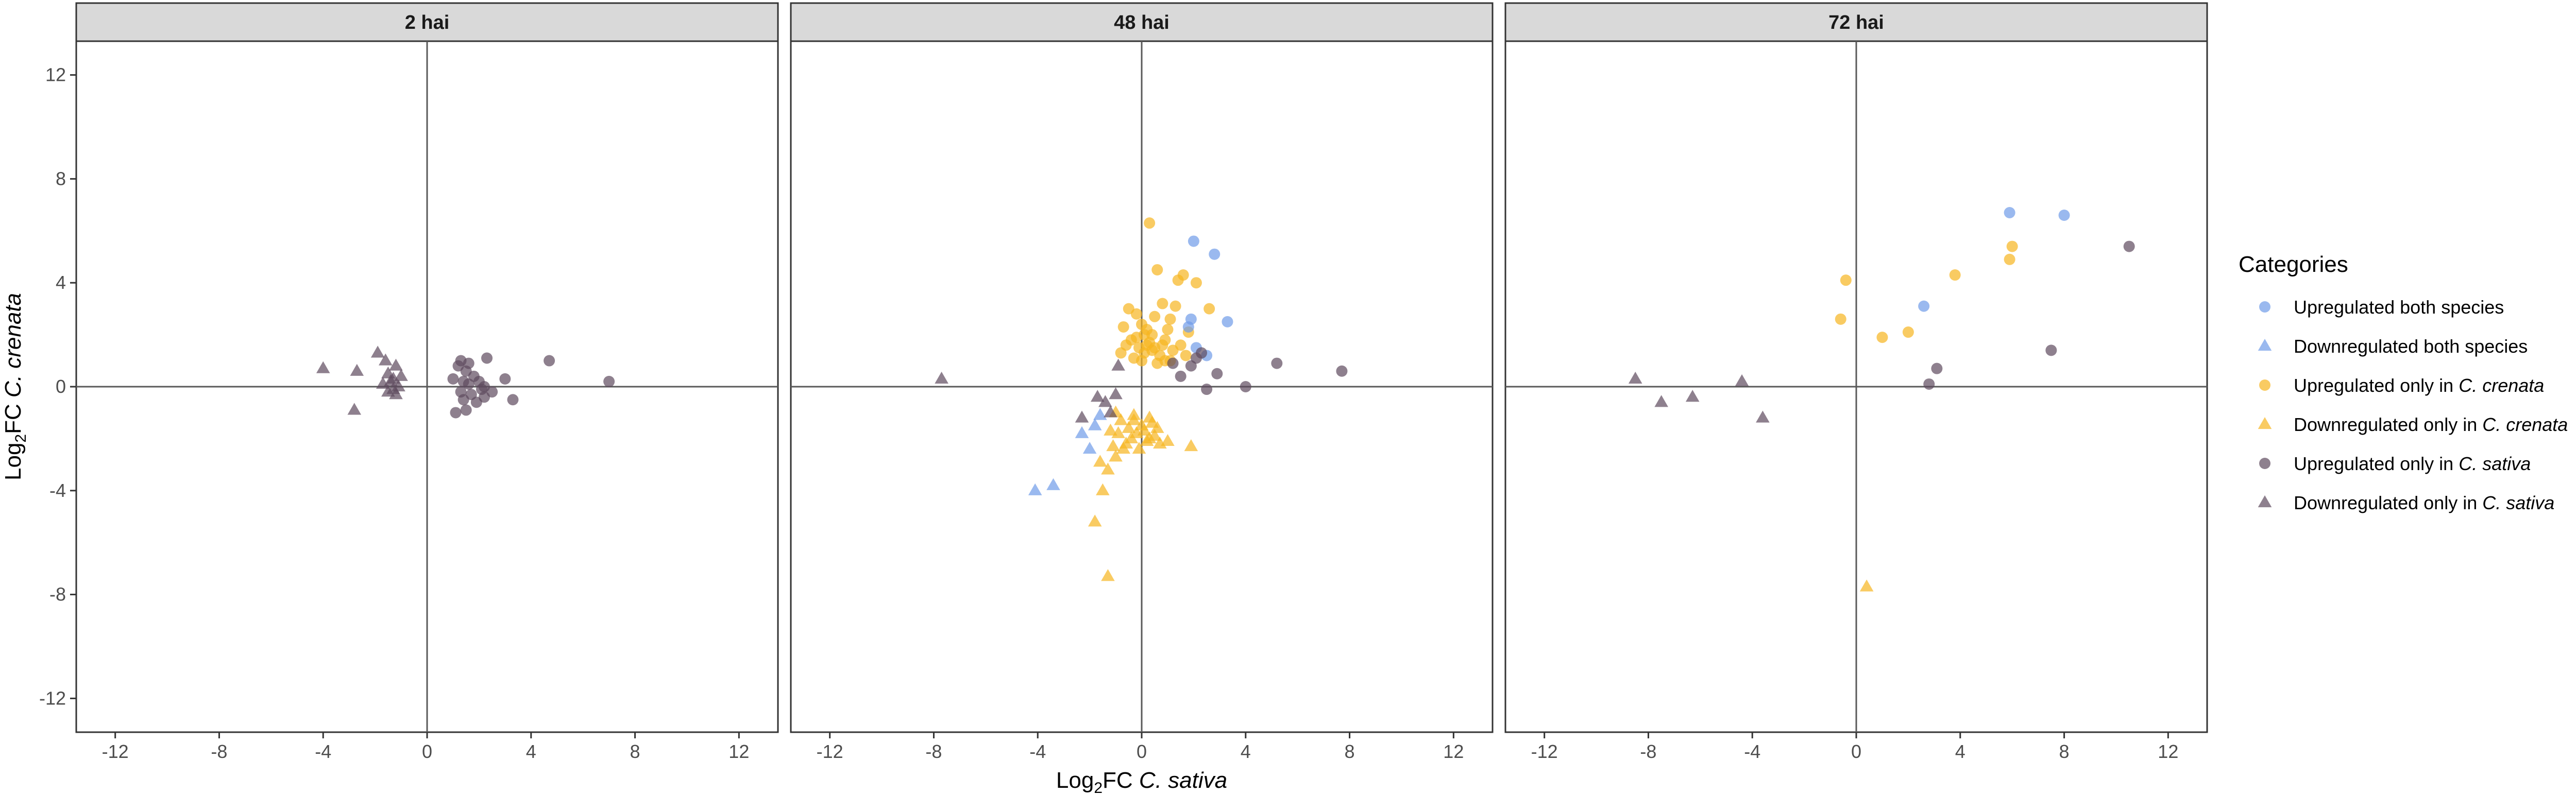  Describe the element at coordinates (1141, 399) in the screenshot. I see `data-points` at that location.